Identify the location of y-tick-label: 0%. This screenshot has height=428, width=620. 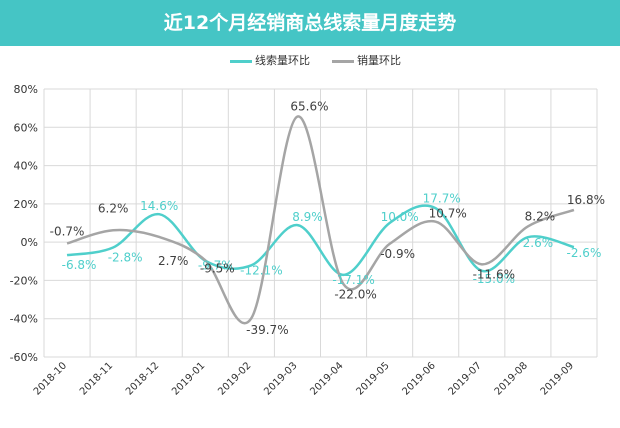
(29, 242).